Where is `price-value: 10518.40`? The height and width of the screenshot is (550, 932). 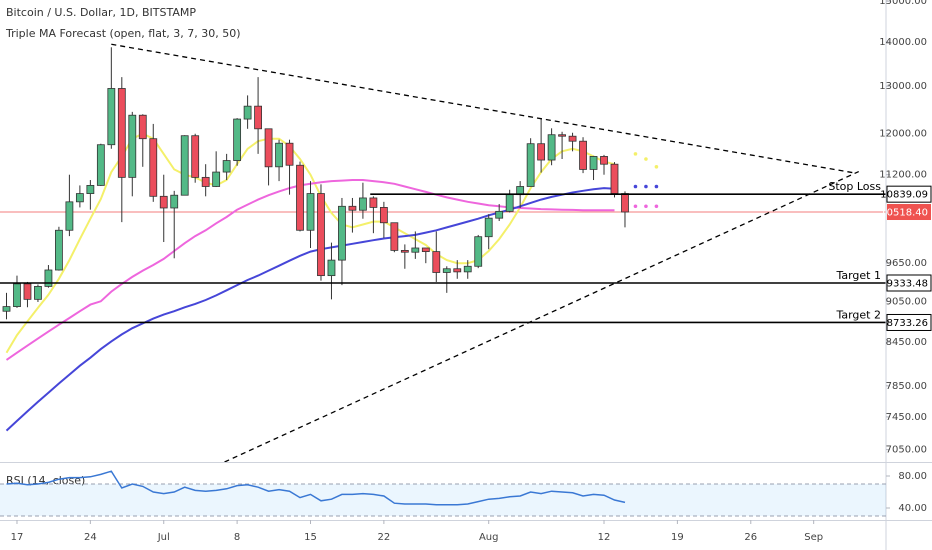
price-value: 10518.40 is located at coordinates (904, 213).